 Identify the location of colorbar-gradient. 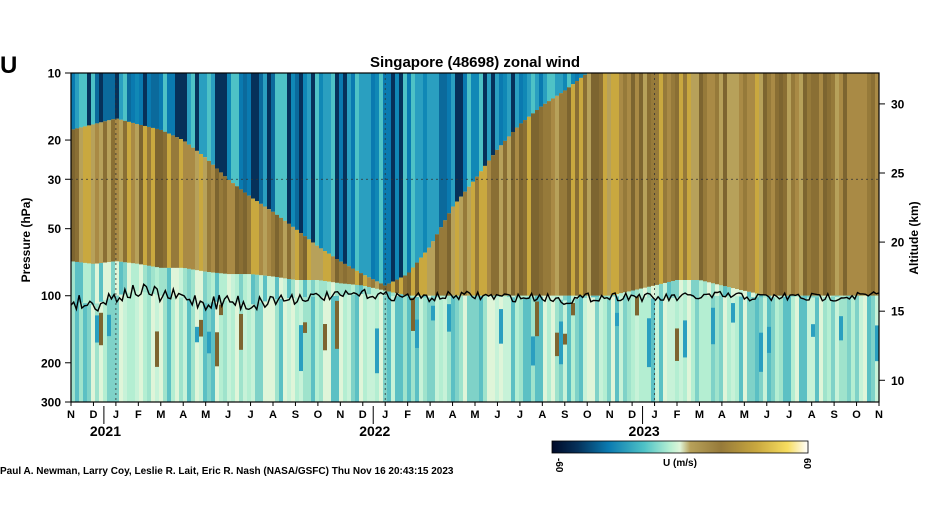
(680, 447).